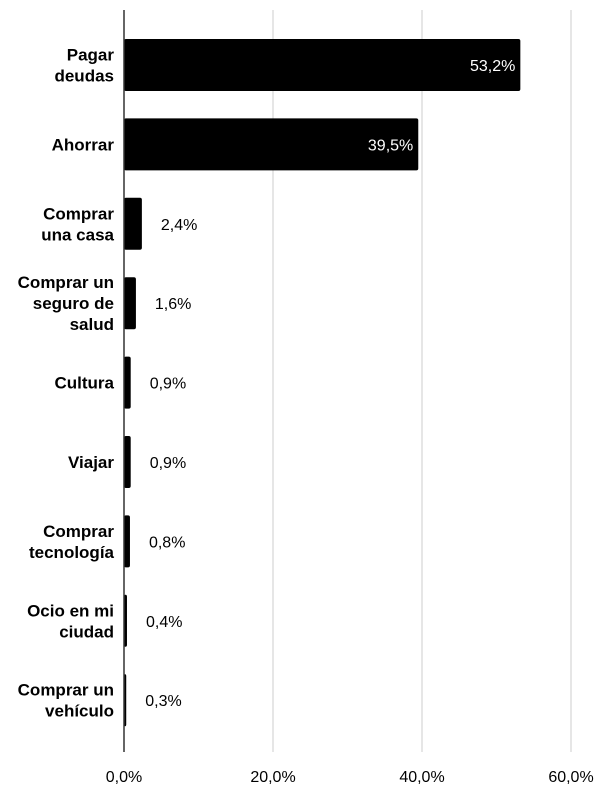 This screenshot has height=786, width=599. I want to click on x-tick-label: 40,0%, so click(421, 777).